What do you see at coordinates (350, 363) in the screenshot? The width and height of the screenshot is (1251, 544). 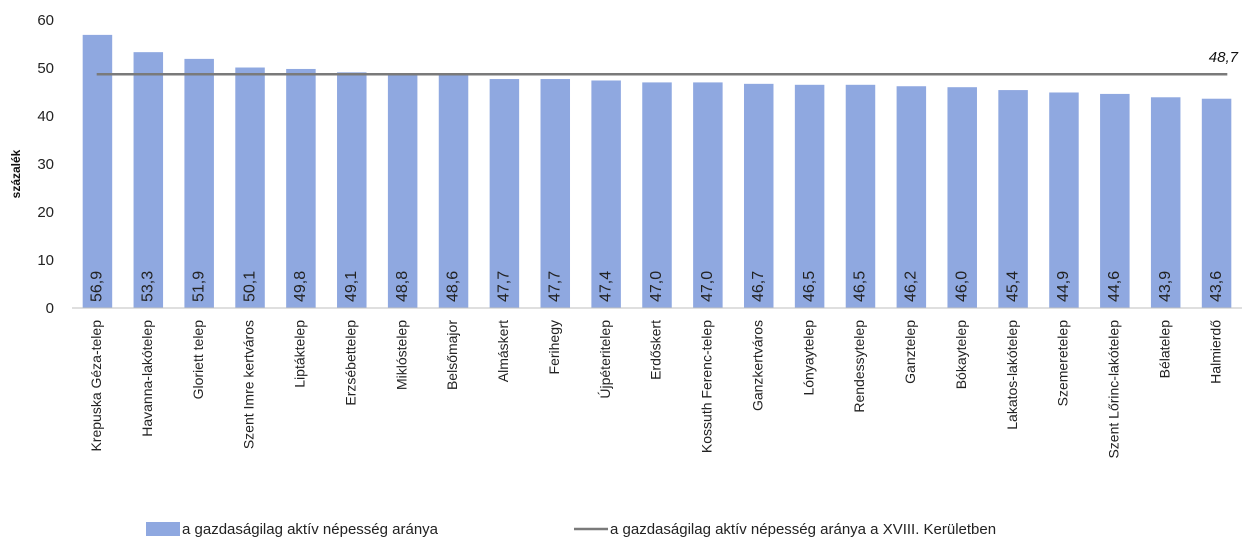 I see `x-tick-label: Erzsébettelep` at bounding box center [350, 363].